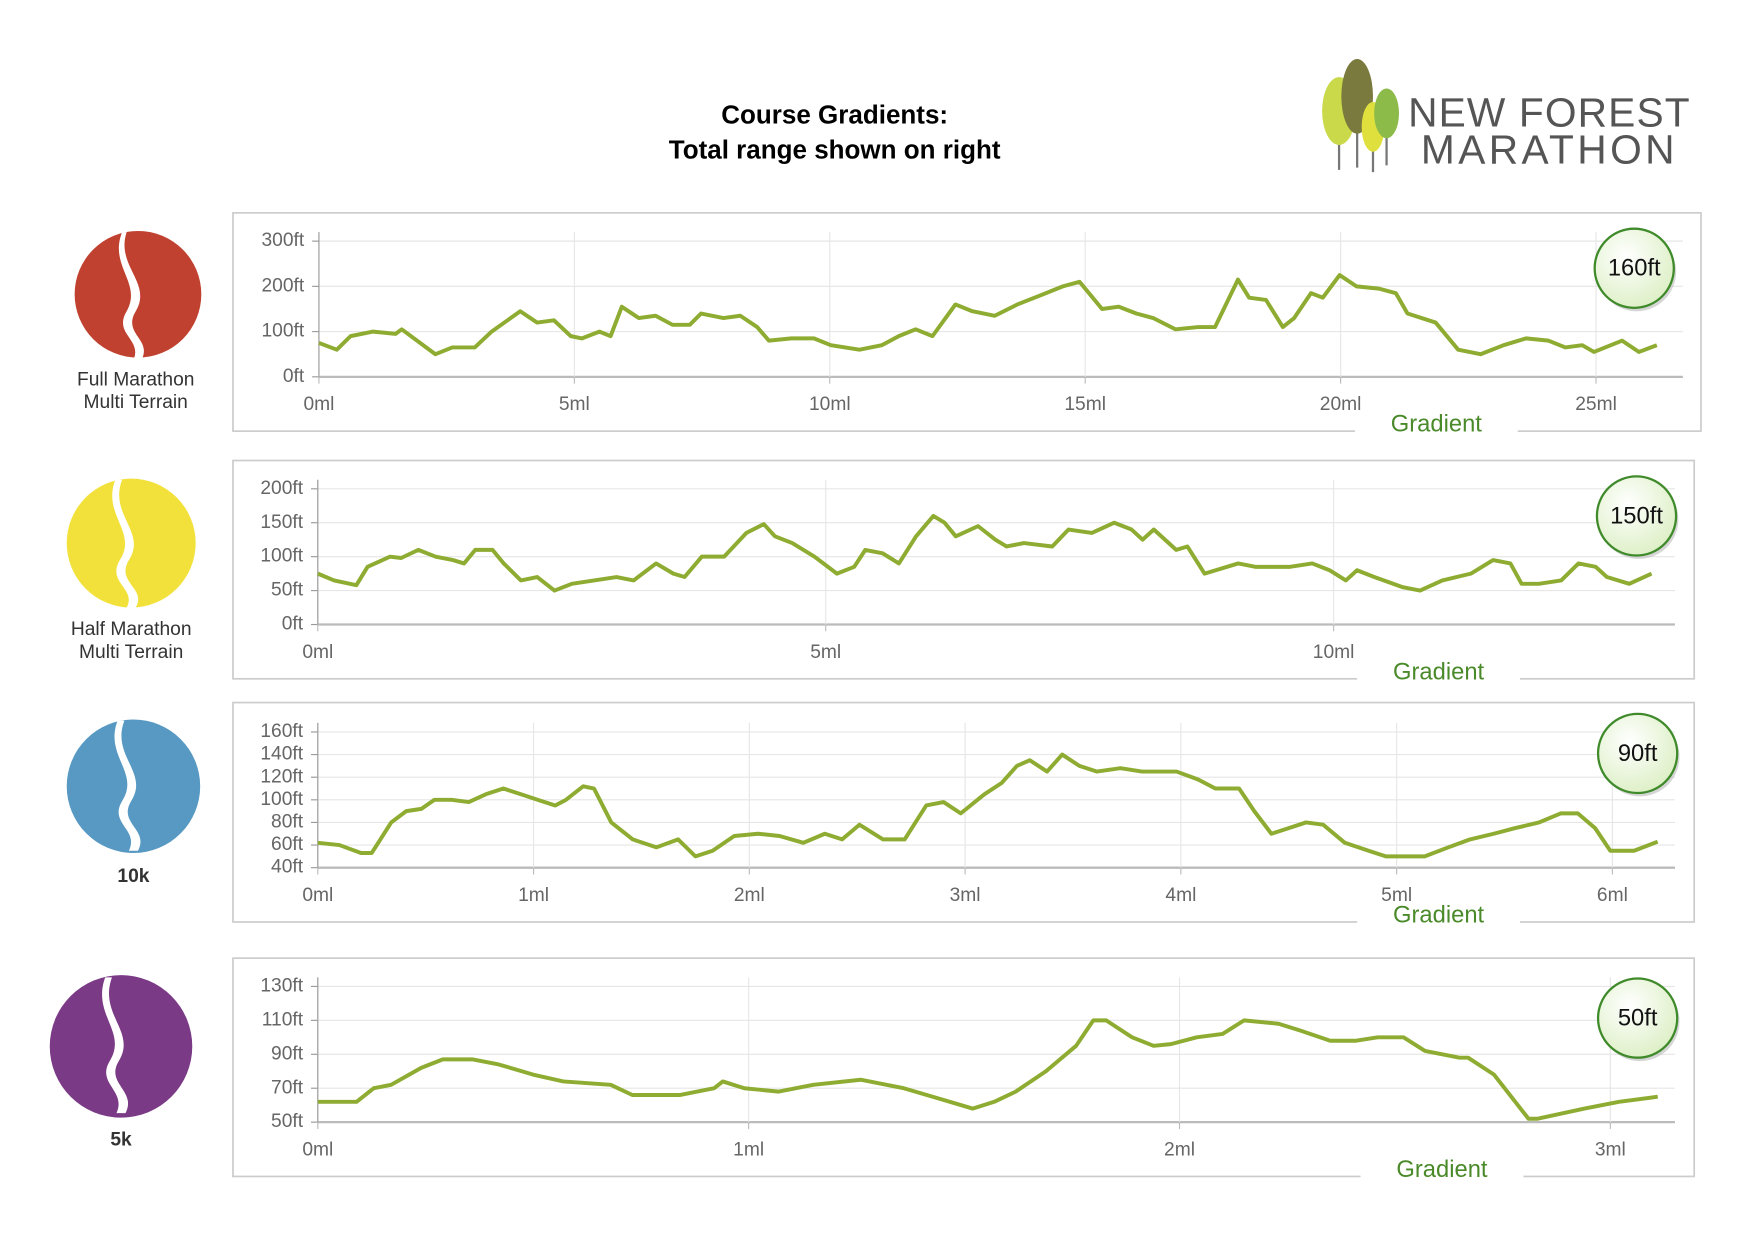 The height and width of the screenshot is (1240, 1753). Describe the element at coordinates (1341, 404) in the screenshot. I see `x-tick-label: 20ml` at that location.